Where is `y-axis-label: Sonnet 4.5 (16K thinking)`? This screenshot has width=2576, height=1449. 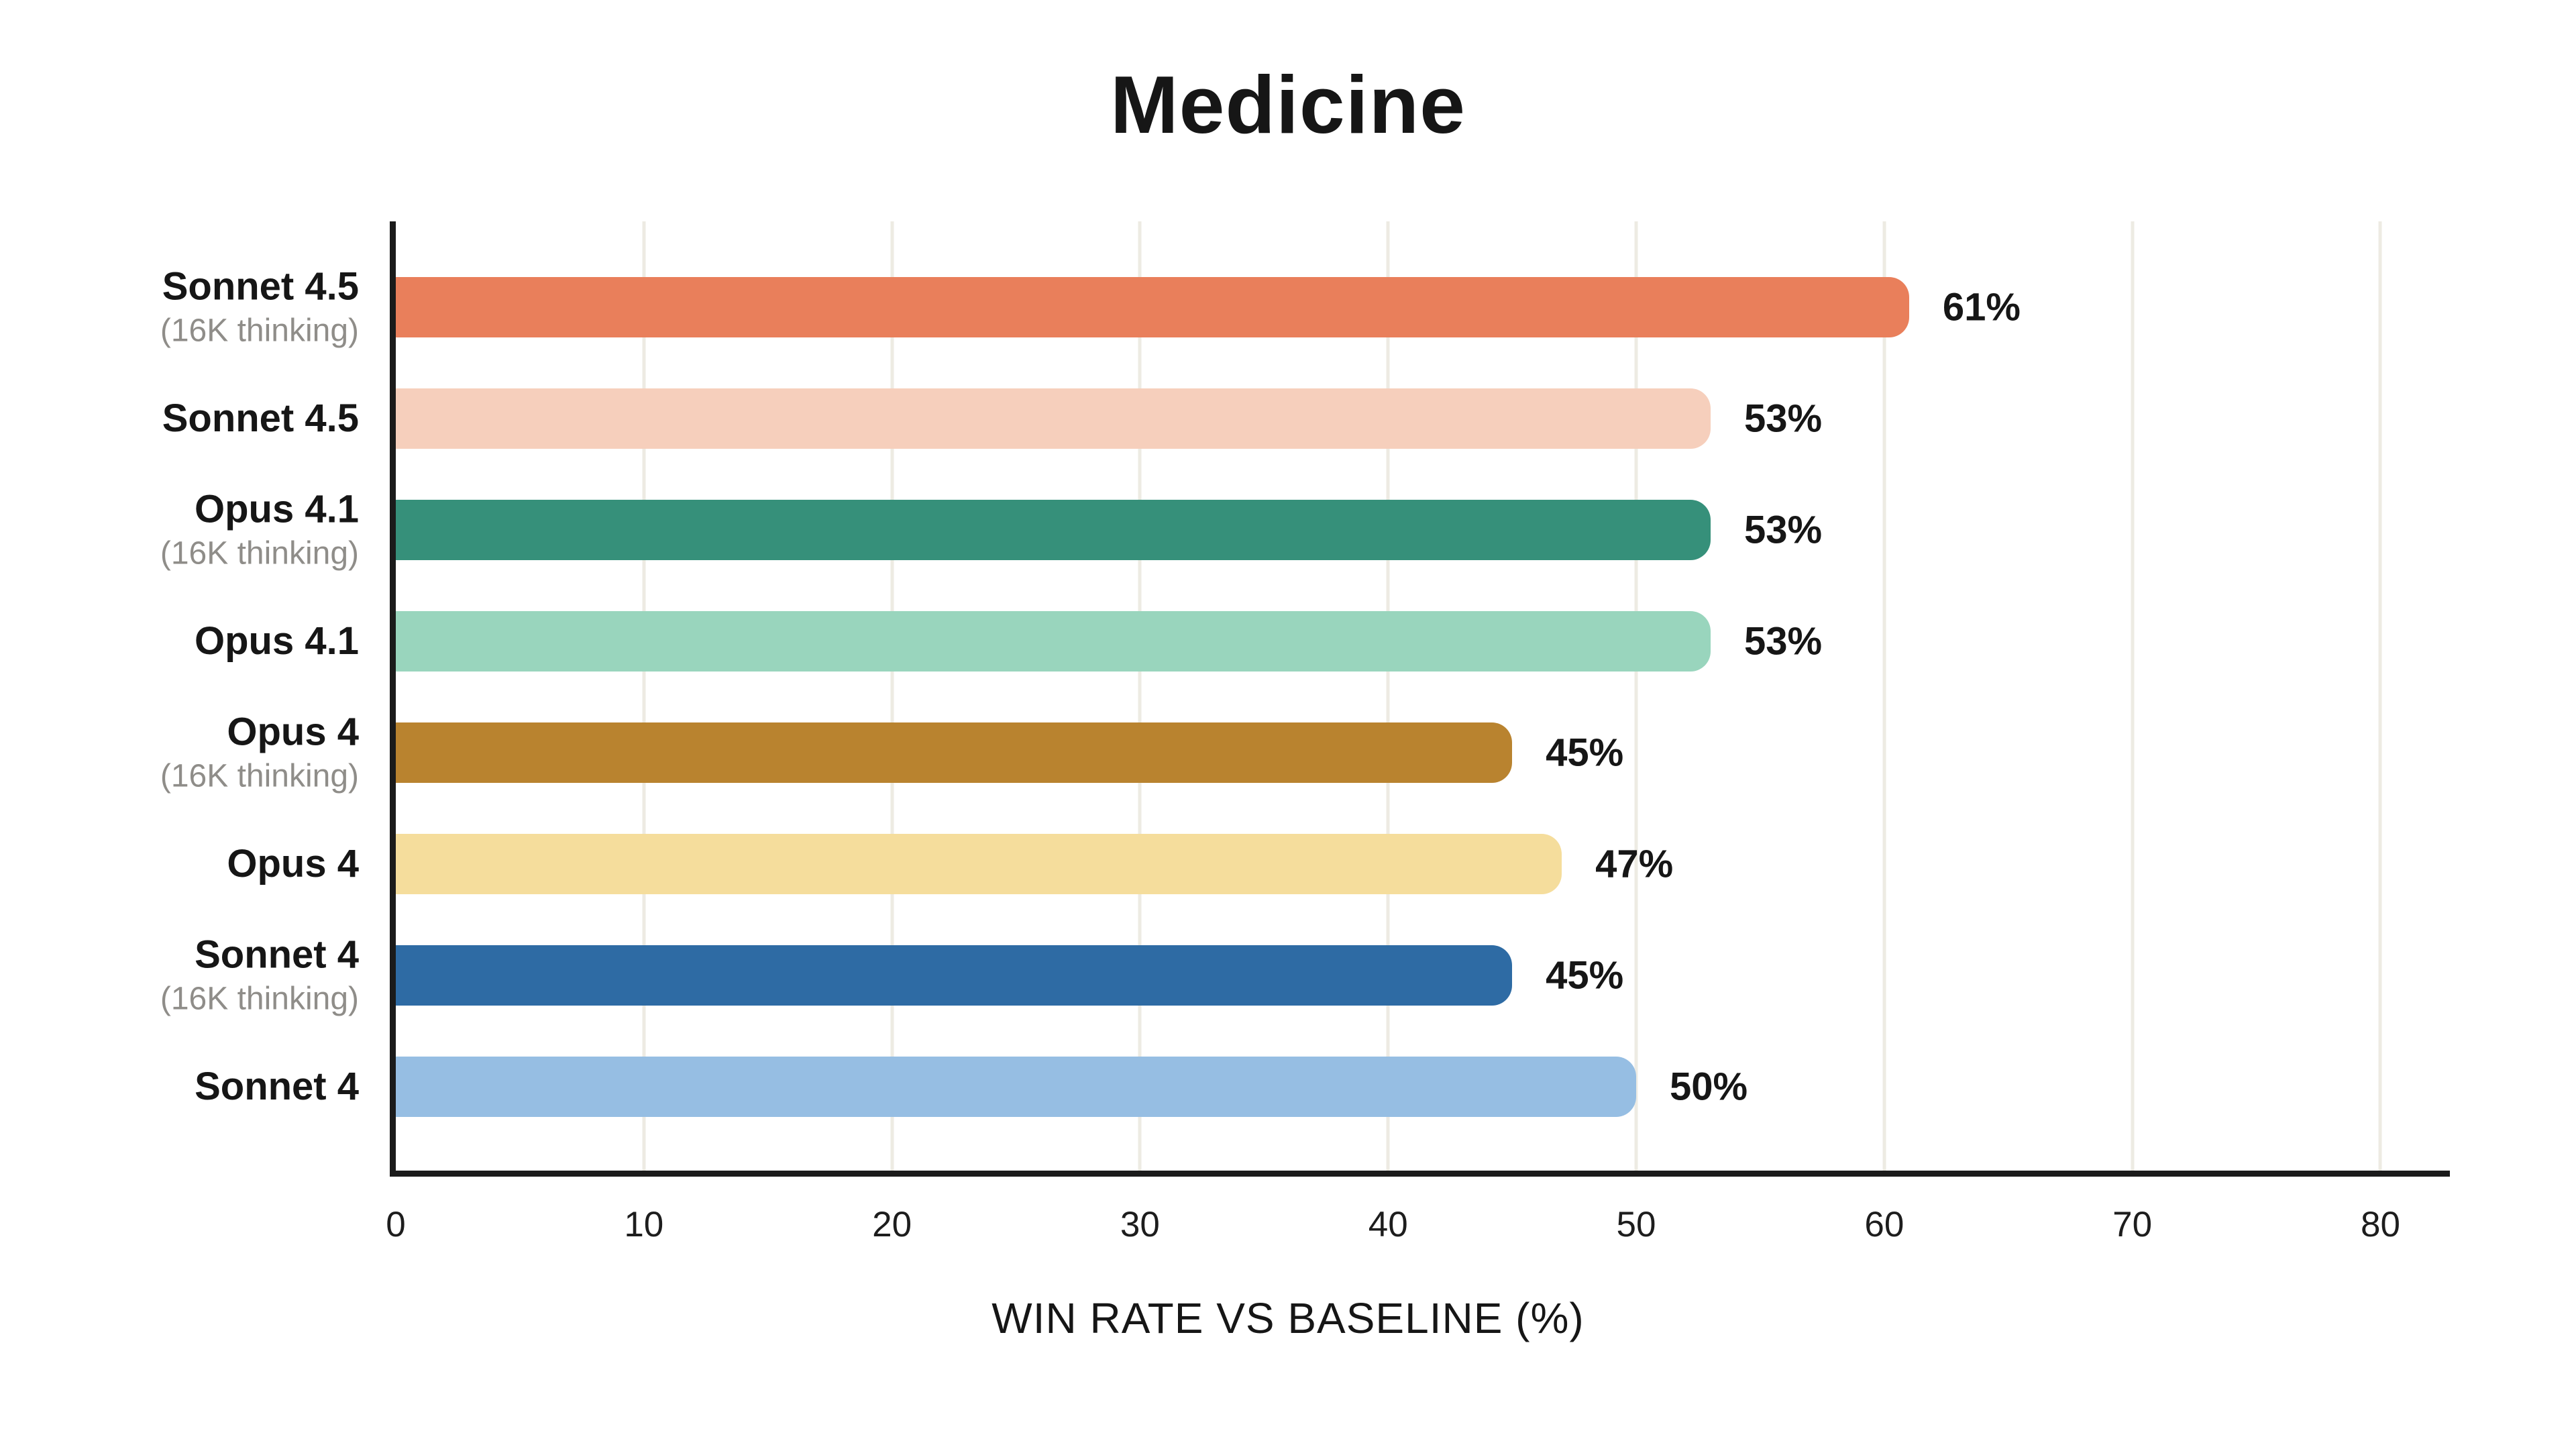 y-axis-label: Sonnet 4.5 (16K thinking) is located at coordinates (179, 307).